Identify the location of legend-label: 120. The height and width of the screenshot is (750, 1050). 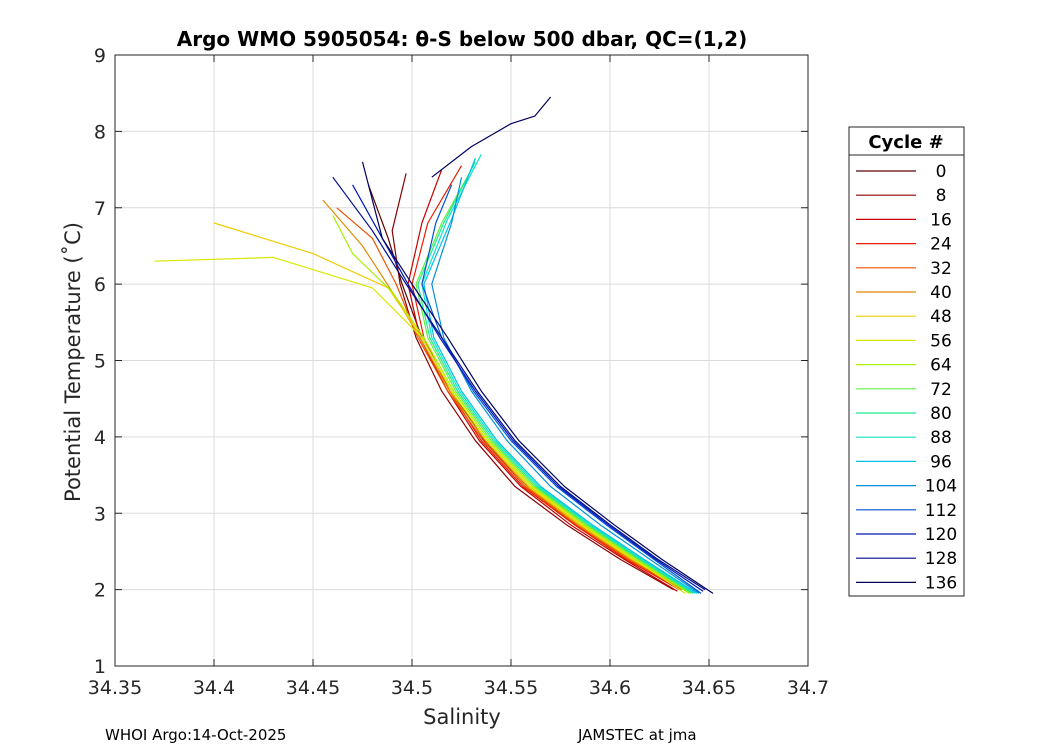
(941, 535).